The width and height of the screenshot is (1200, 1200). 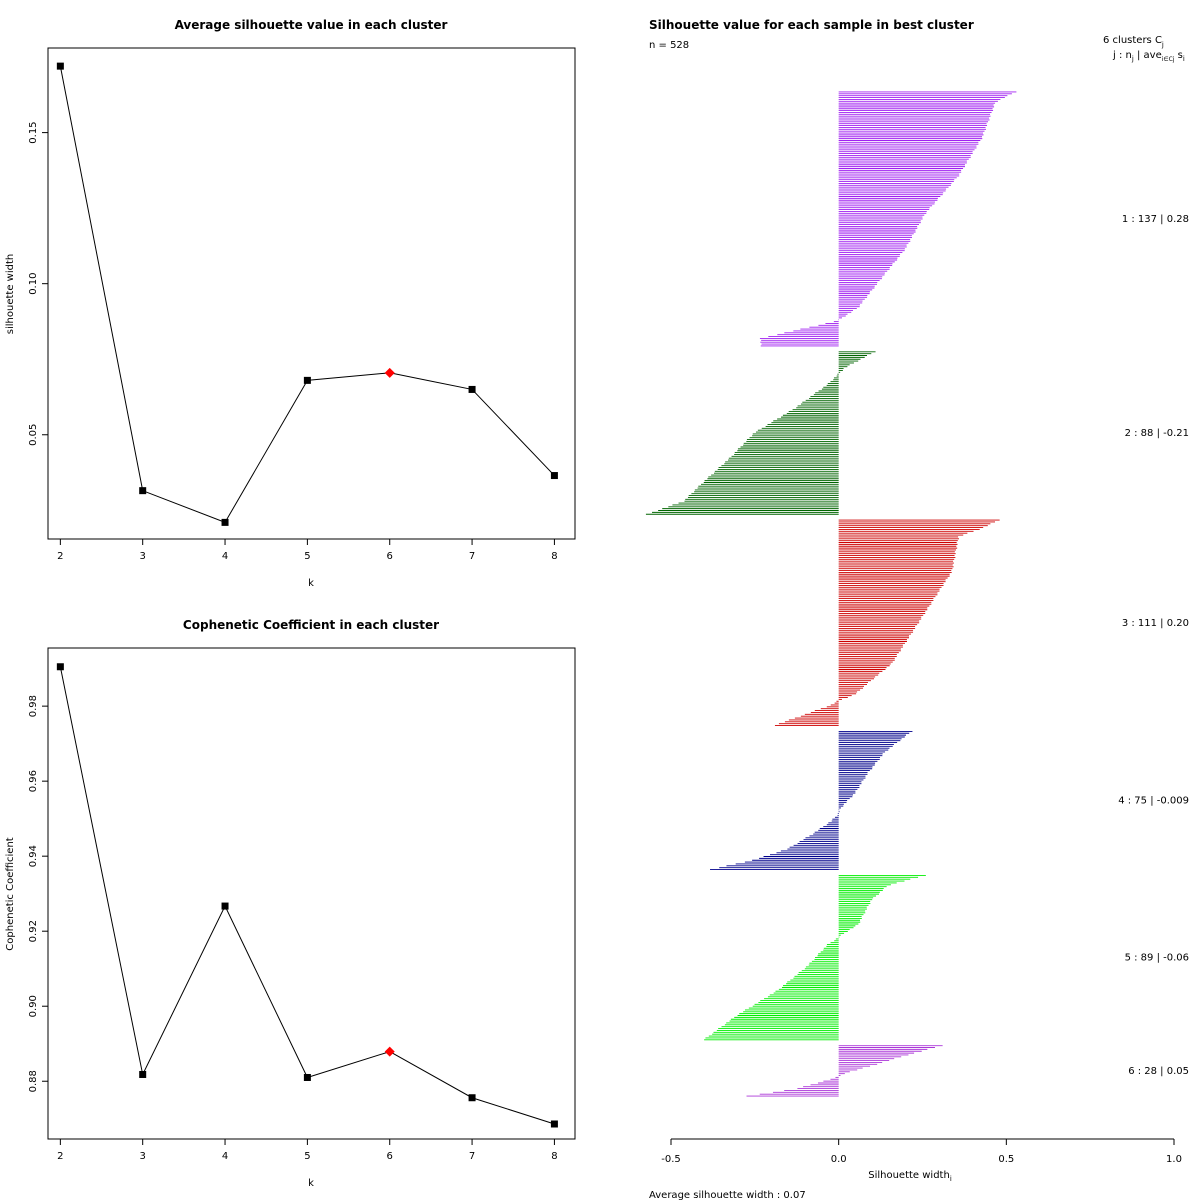 What do you see at coordinates (1148, 56) in the screenshot?
I see `header-columns: j : nj | avei∈Cj si` at bounding box center [1148, 56].